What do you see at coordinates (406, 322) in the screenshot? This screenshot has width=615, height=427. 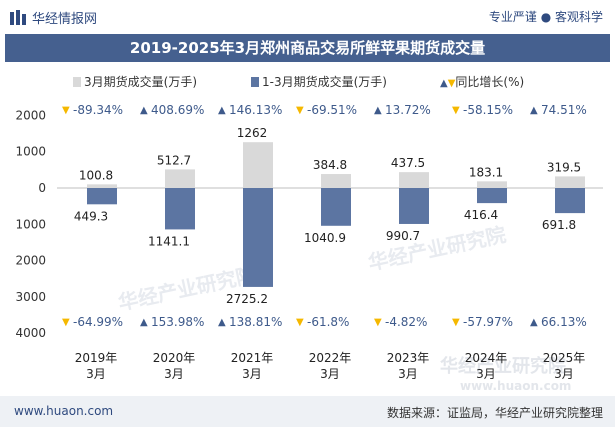 I see `growth-cumulative-label: -4.82%` at bounding box center [406, 322].